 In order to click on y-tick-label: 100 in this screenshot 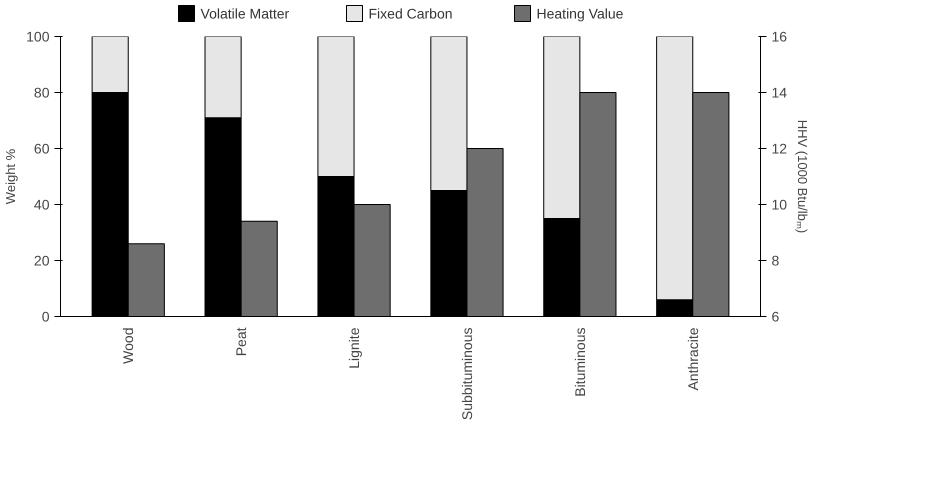, I will do `click(38, 36)`.